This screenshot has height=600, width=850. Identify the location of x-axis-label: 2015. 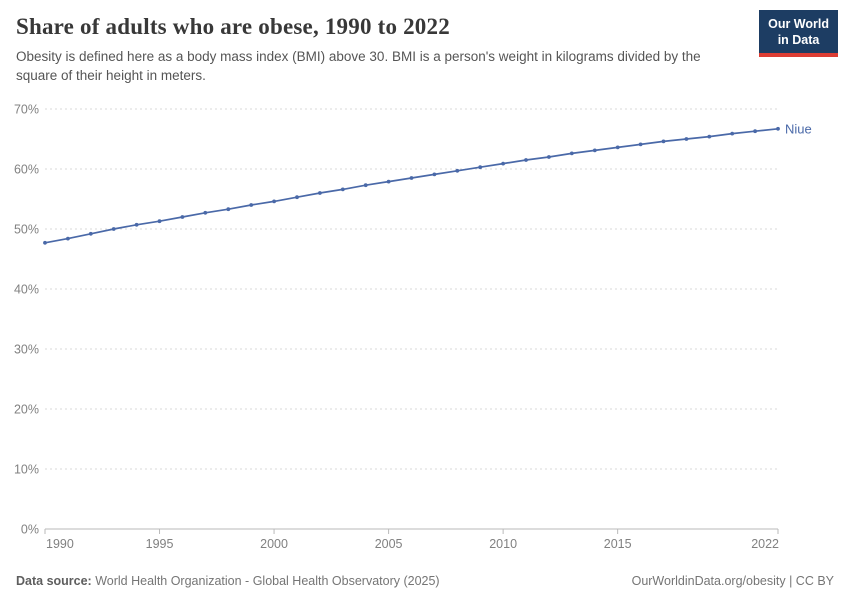
(618, 544).